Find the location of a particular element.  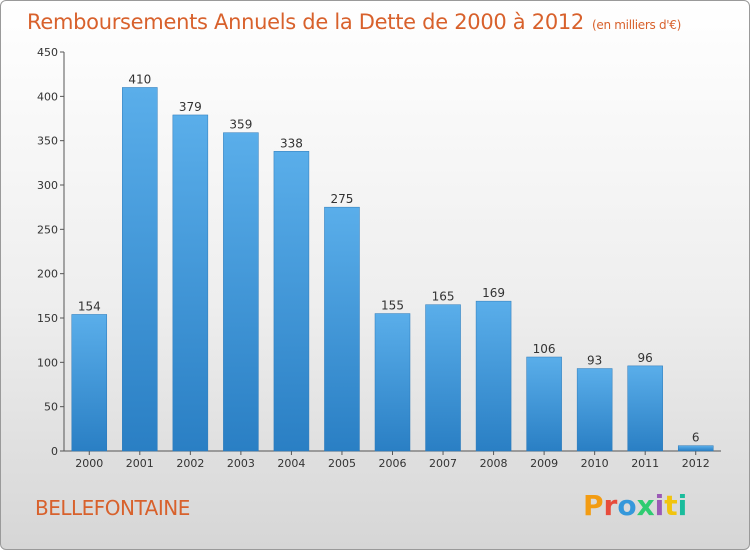

x-tick-label: 2000 is located at coordinates (89, 463).